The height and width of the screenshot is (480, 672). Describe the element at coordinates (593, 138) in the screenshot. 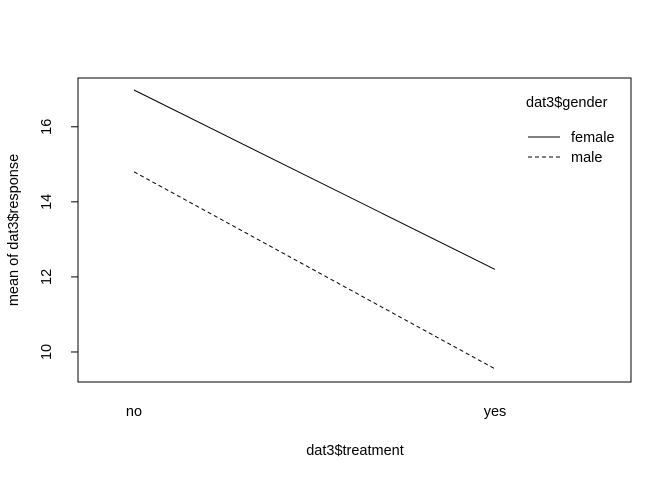

I see `legend-label-female: female` at that location.